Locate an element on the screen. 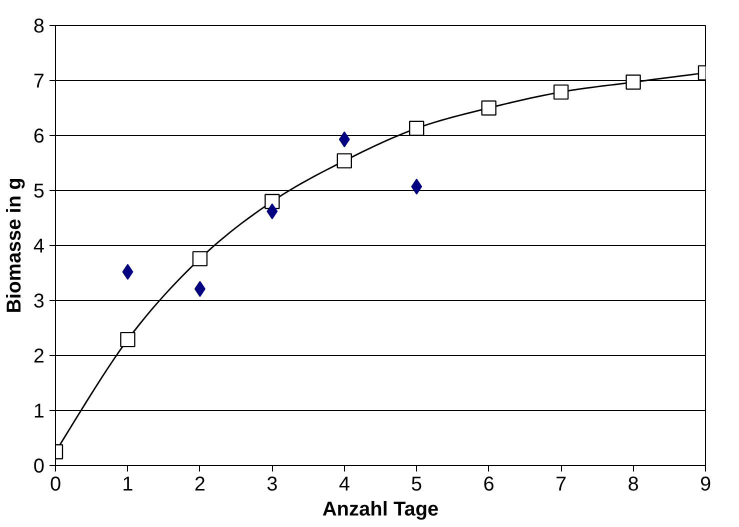 The image size is (739, 527). y-axis-title: Biomasse in g is located at coordinates (14, 246).